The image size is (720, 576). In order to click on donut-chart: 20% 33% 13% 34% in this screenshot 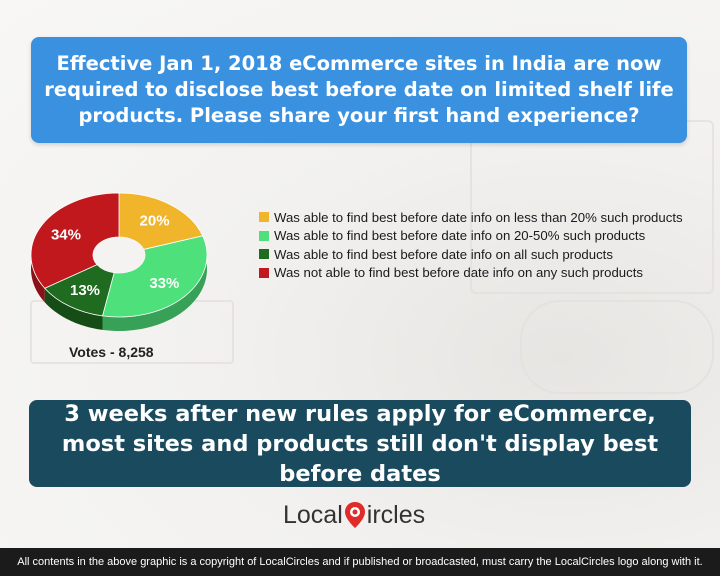, I will do `click(119, 261)`.